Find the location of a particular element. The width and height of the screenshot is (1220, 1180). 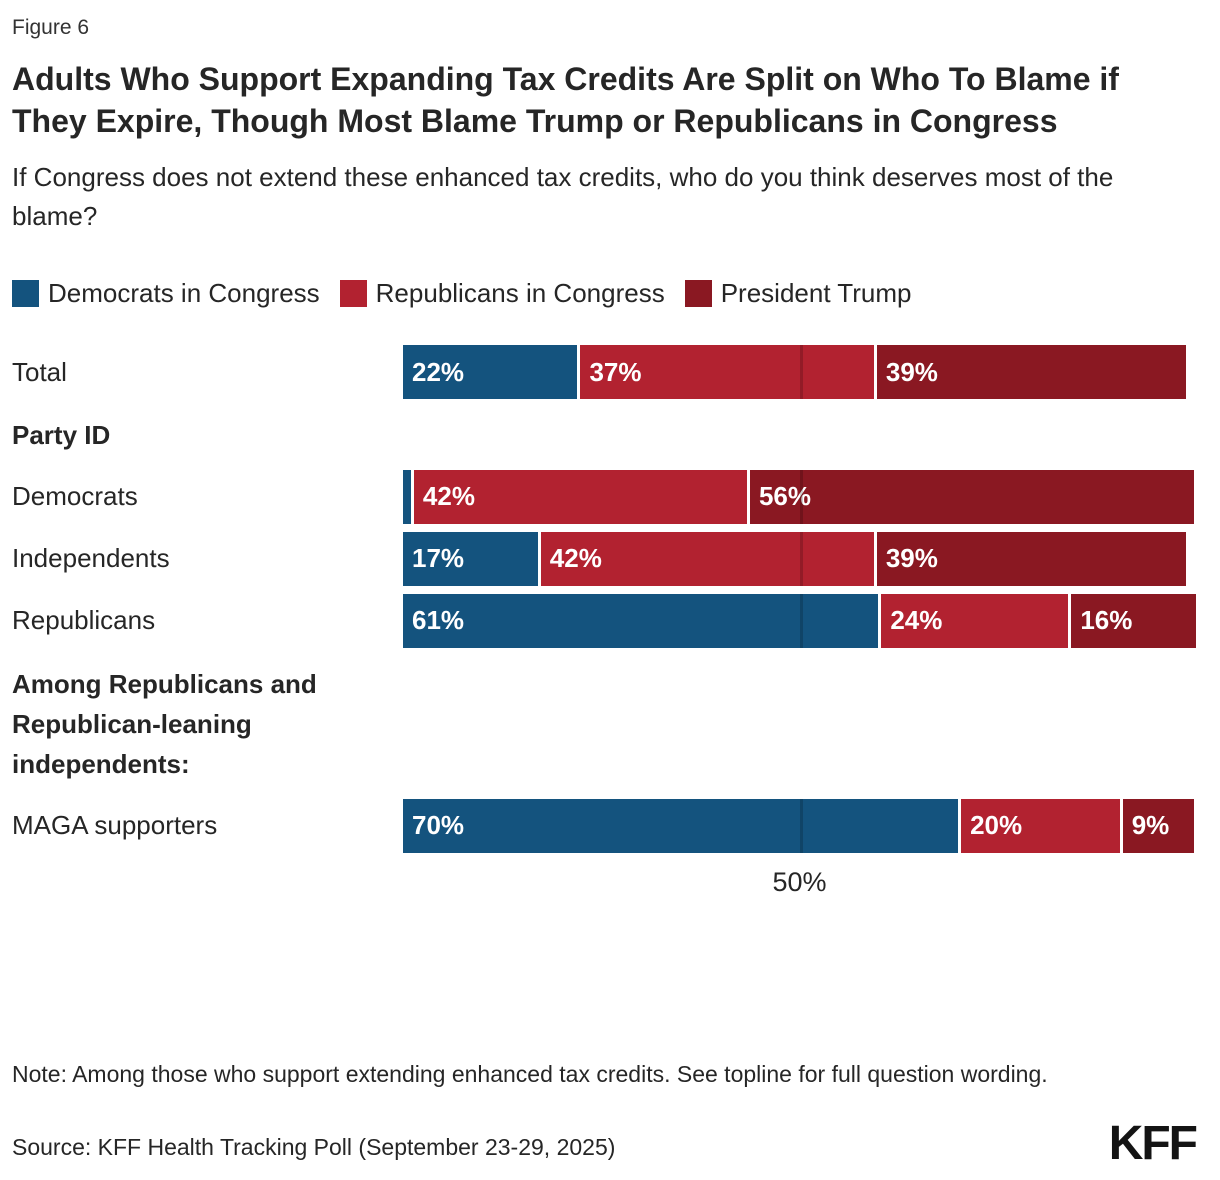

row-label: MAGA supporters is located at coordinates (115, 825).